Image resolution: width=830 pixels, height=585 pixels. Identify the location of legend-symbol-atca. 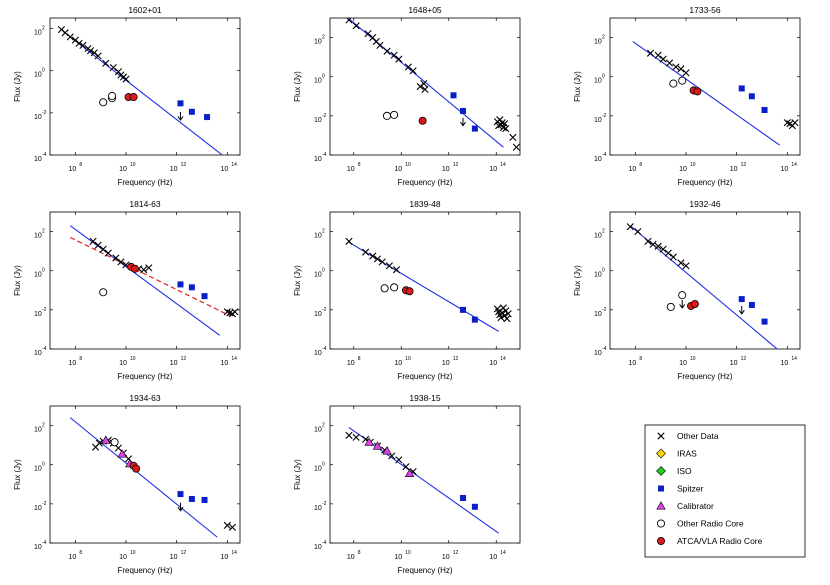
(661, 541).